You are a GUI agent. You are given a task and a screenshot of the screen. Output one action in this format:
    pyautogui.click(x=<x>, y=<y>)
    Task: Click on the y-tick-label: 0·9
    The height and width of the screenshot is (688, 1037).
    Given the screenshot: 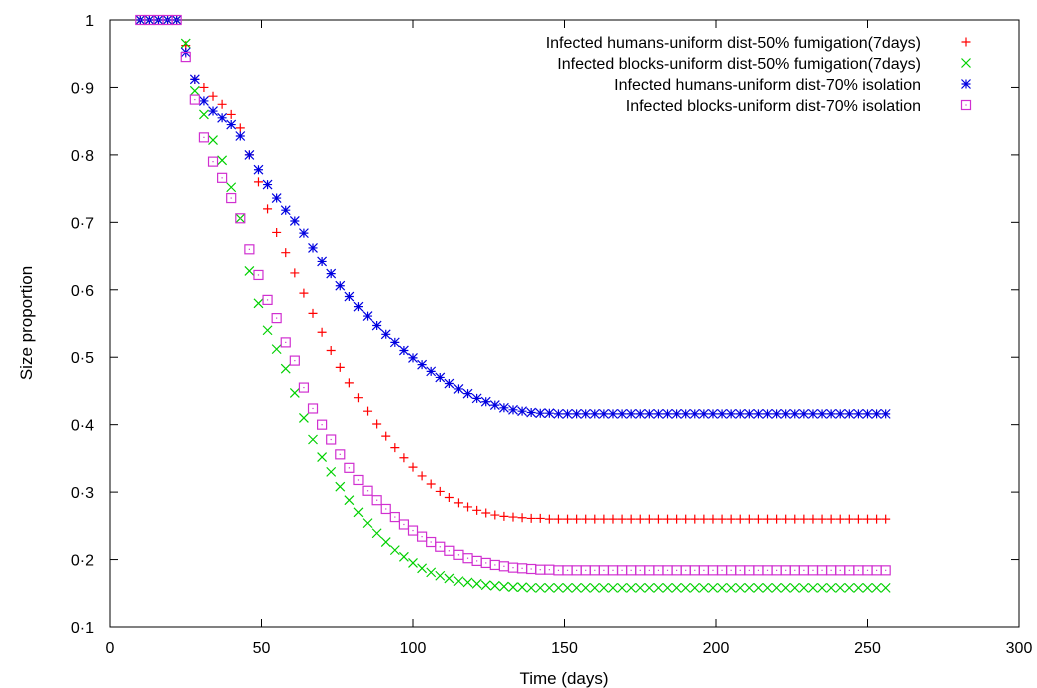 What is the action you would take?
    pyautogui.click(x=82, y=88)
    